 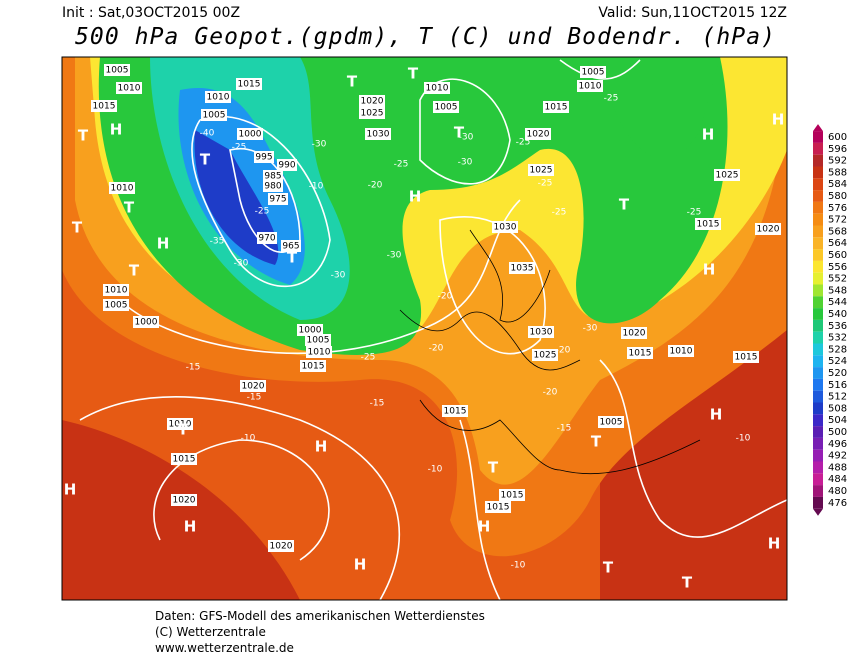 I want to click on isobar-label: 965, so click(x=290, y=247).